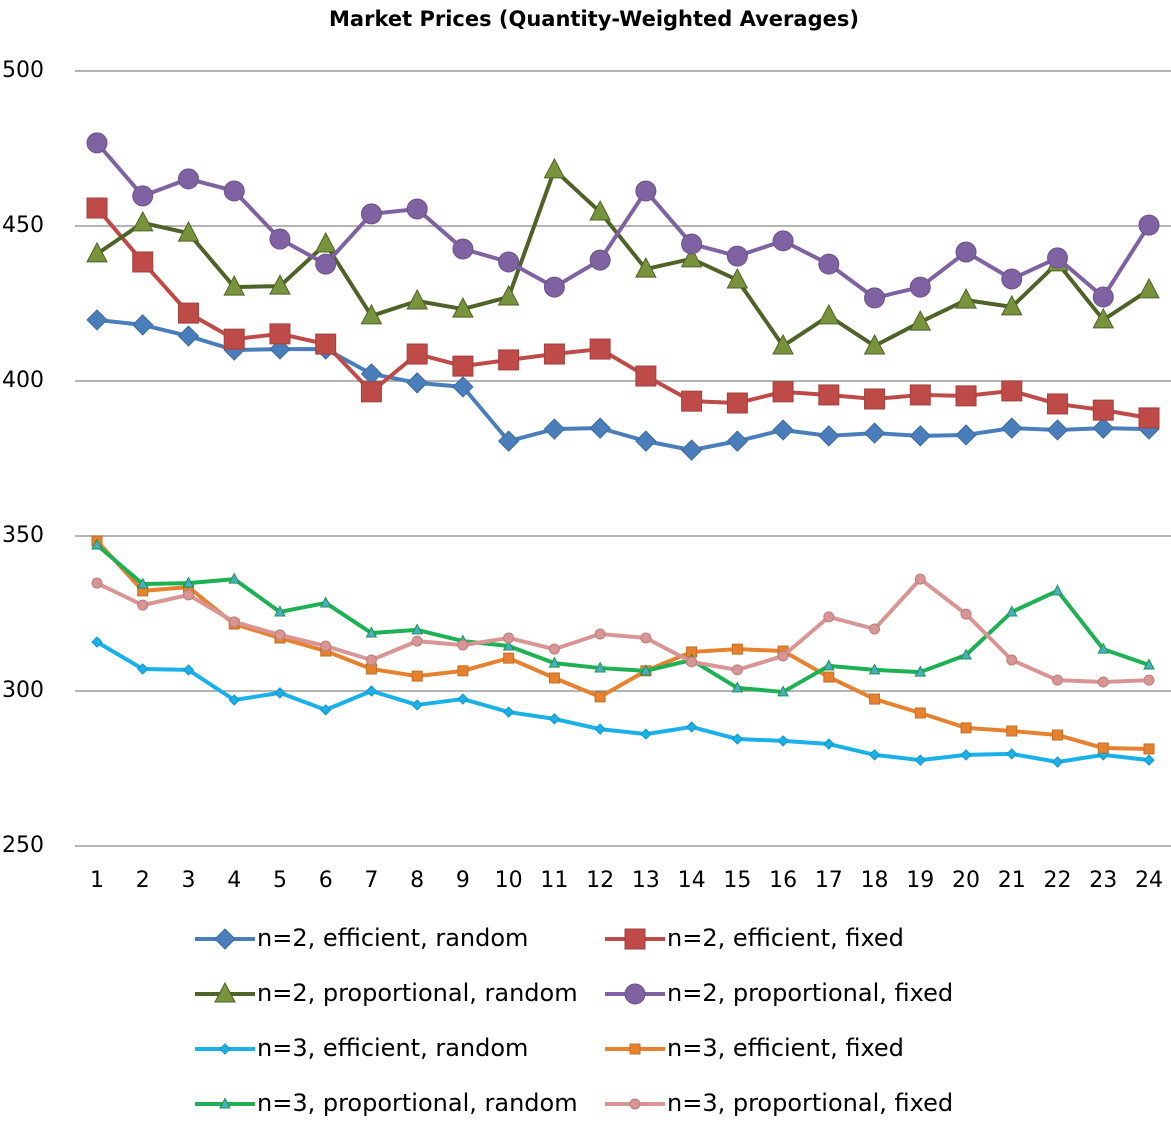 This screenshot has width=1171, height=1124. What do you see at coordinates (371, 880) in the screenshot?
I see `x-tick-label: 7` at bounding box center [371, 880].